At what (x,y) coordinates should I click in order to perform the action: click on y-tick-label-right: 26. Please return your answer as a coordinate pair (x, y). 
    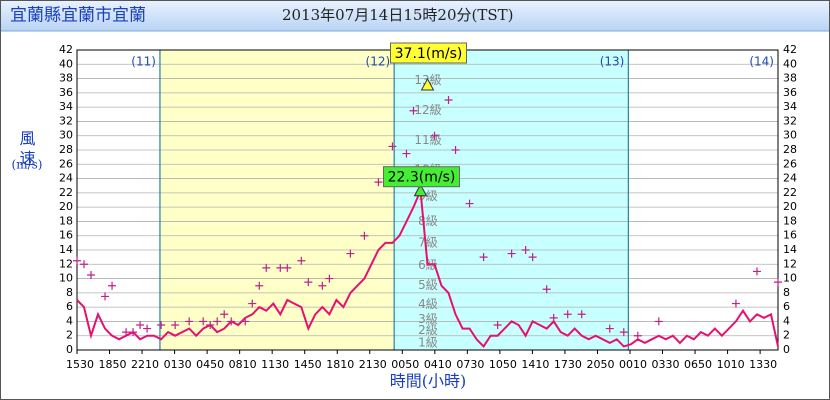
    Looking at the image, I should click on (790, 163).